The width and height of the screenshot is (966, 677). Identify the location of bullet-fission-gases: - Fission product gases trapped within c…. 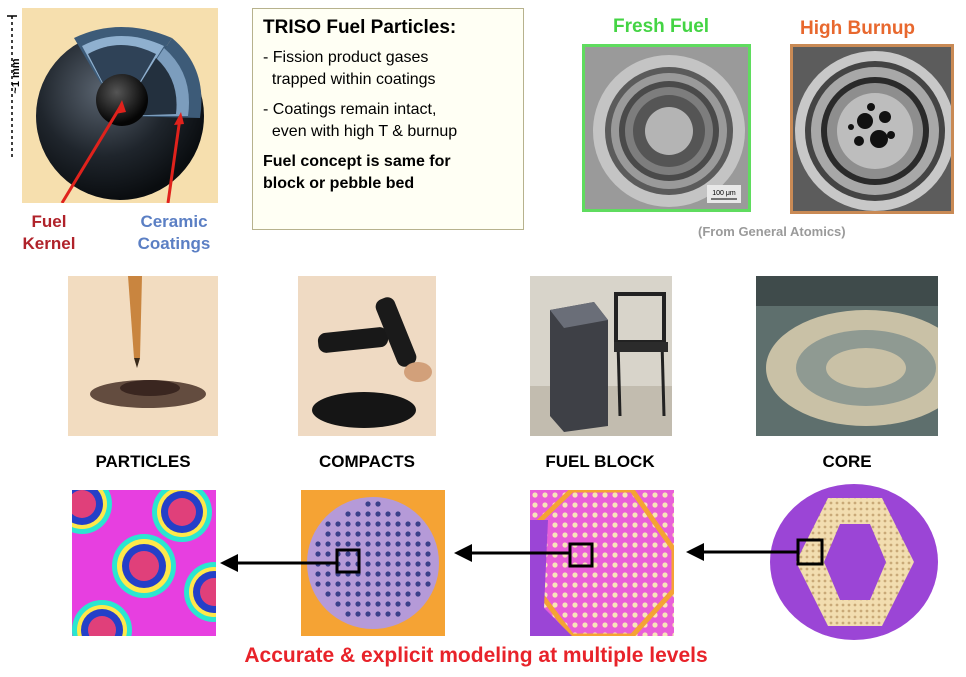
(388, 69).